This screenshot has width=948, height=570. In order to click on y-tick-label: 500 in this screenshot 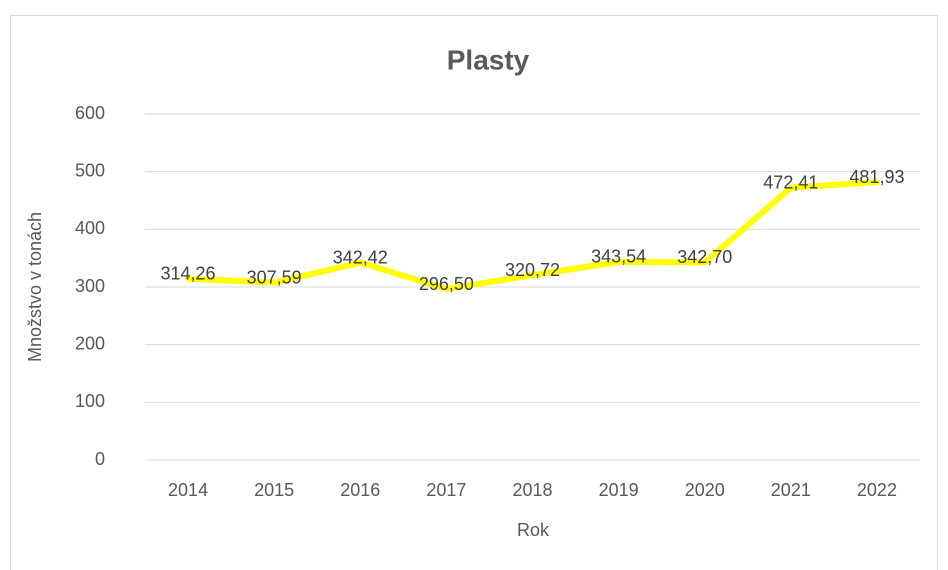, I will do `click(90, 170)`.